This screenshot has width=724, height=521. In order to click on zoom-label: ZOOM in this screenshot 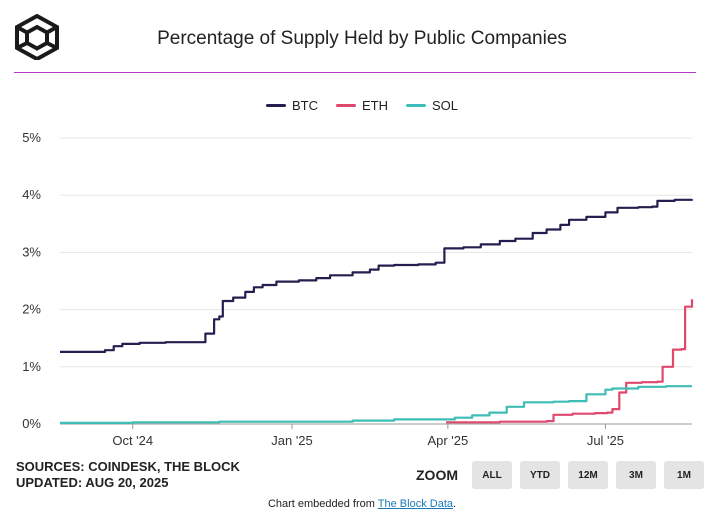, I will do `click(437, 475)`.